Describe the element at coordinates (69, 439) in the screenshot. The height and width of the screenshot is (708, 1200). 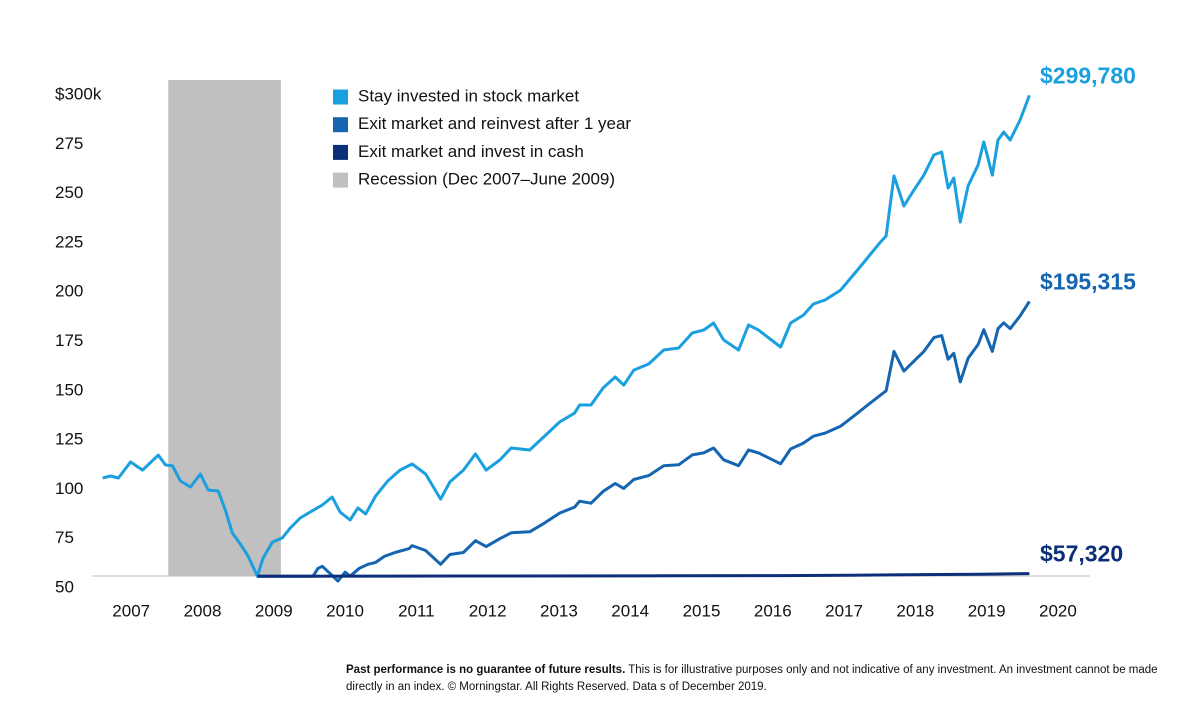
I see `y-tick-label: 125` at that location.